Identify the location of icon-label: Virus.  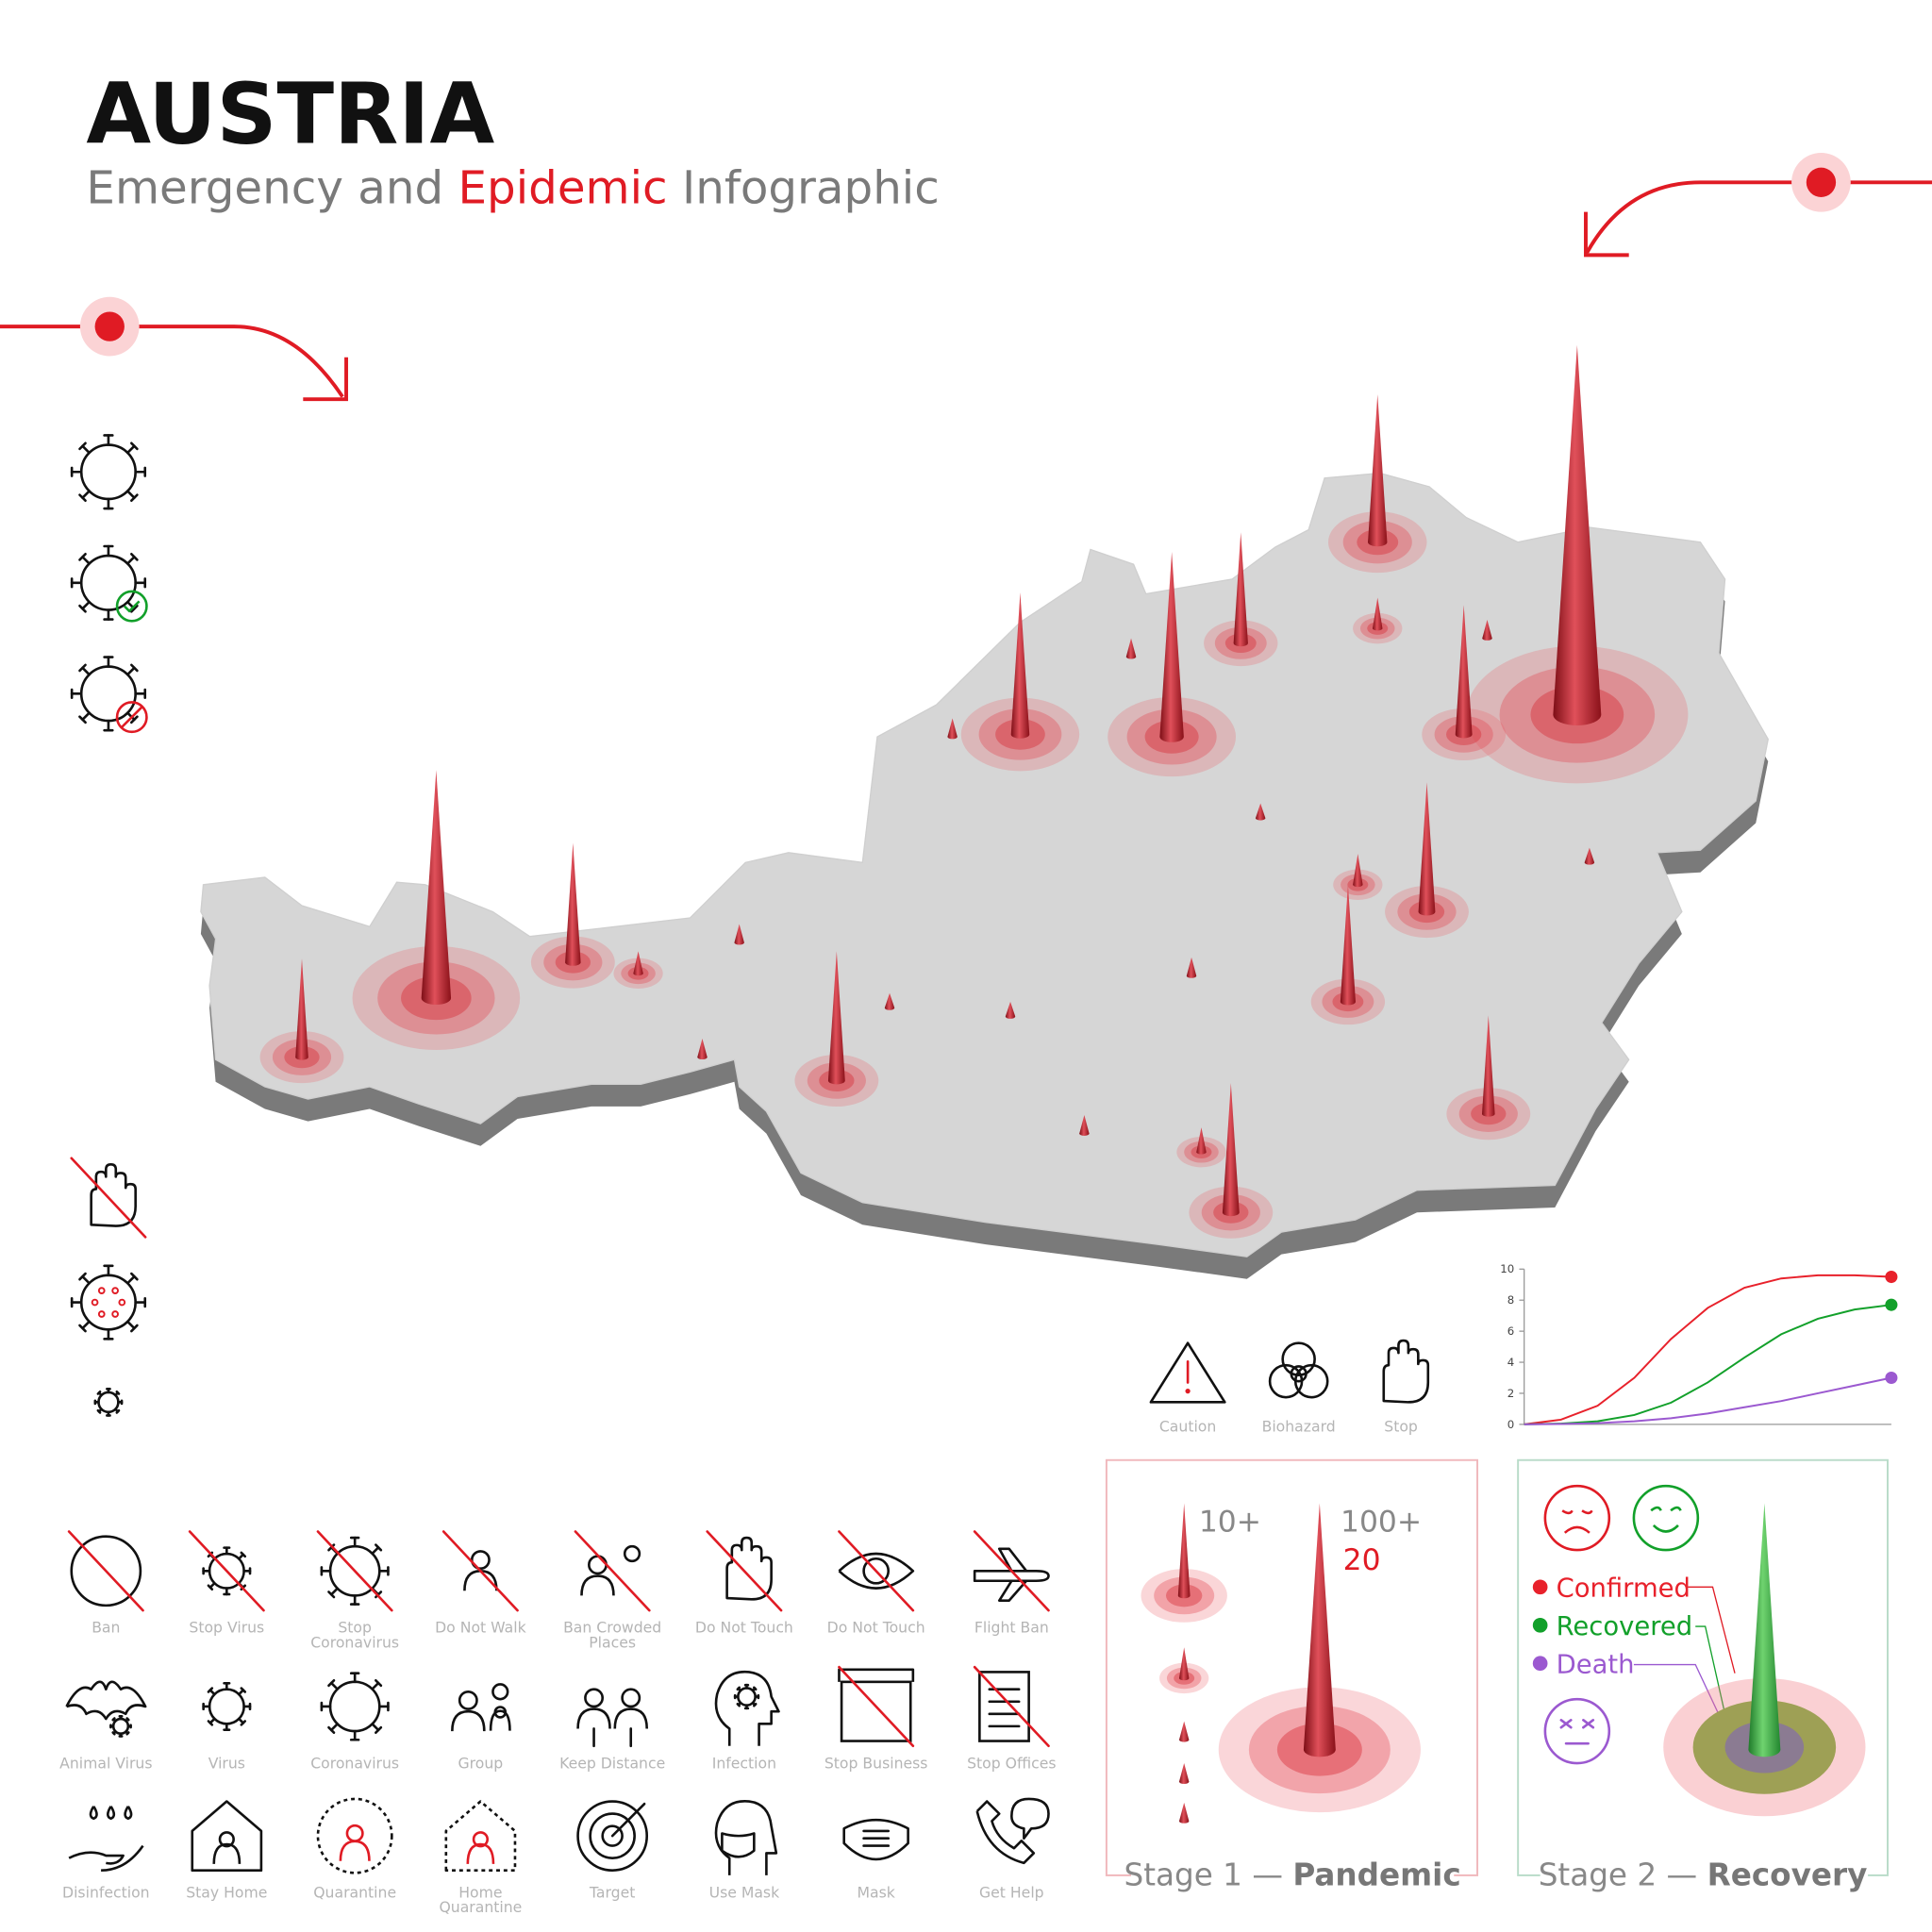
(227, 1763).